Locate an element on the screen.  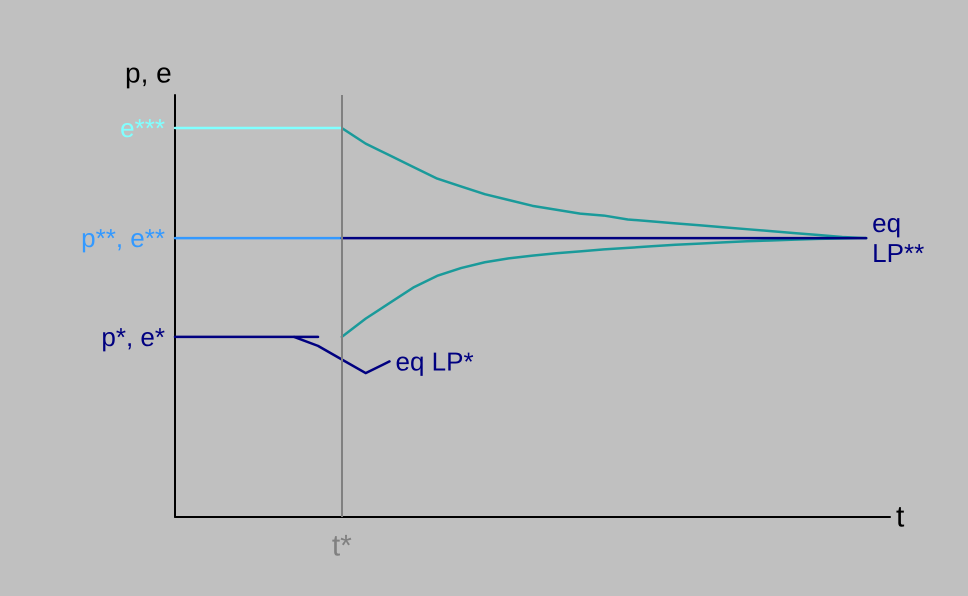
series-label: eq LP** is located at coordinates (898, 238).